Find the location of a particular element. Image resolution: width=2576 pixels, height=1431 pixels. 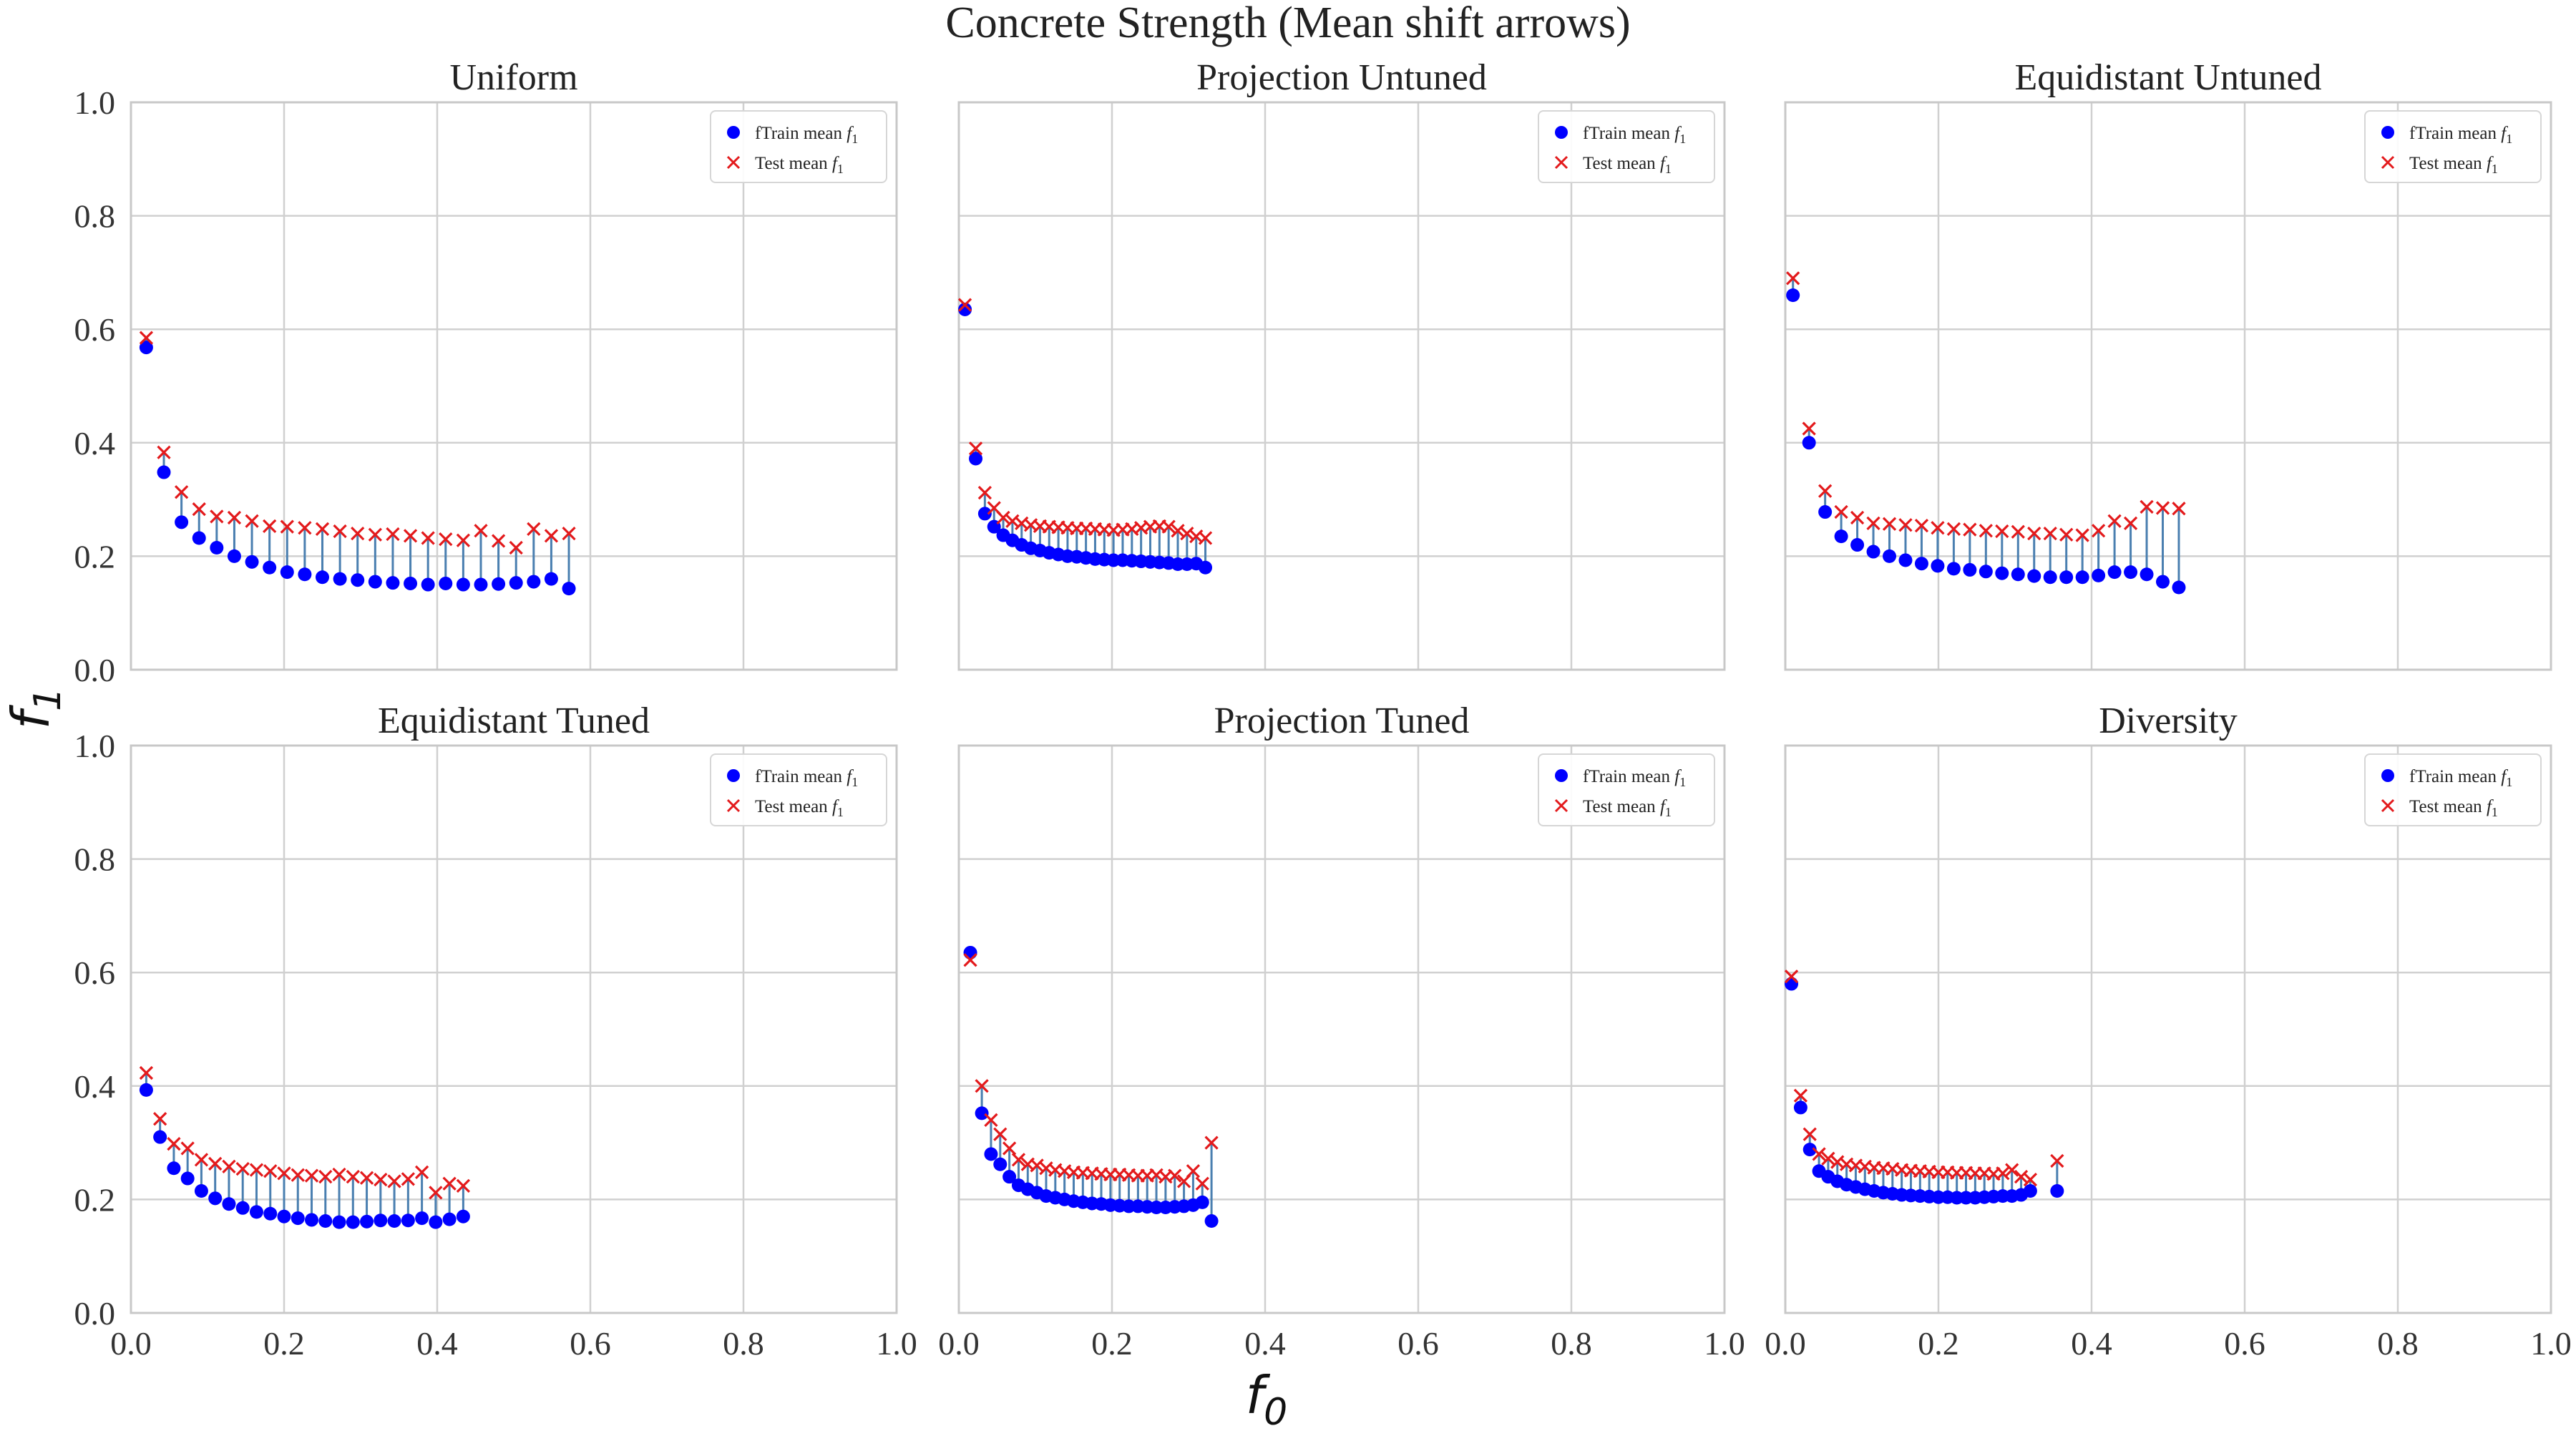

subplot-title: Equidistant Tuned is located at coordinates (514, 721).